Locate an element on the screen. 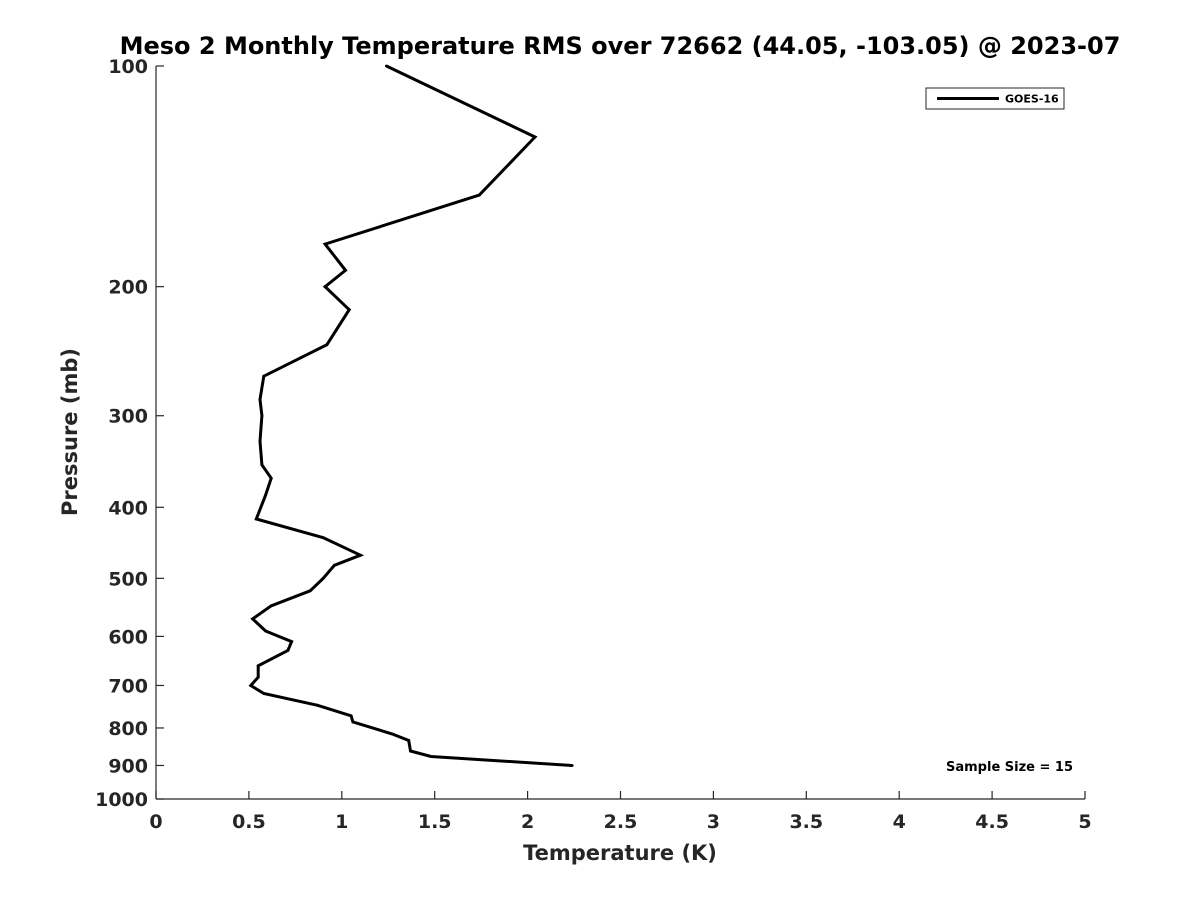 Image resolution: width=1200 pixels, height=900 pixels. sample-size-annotation: Sample Size = 15 is located at coordinates (1009, 767).